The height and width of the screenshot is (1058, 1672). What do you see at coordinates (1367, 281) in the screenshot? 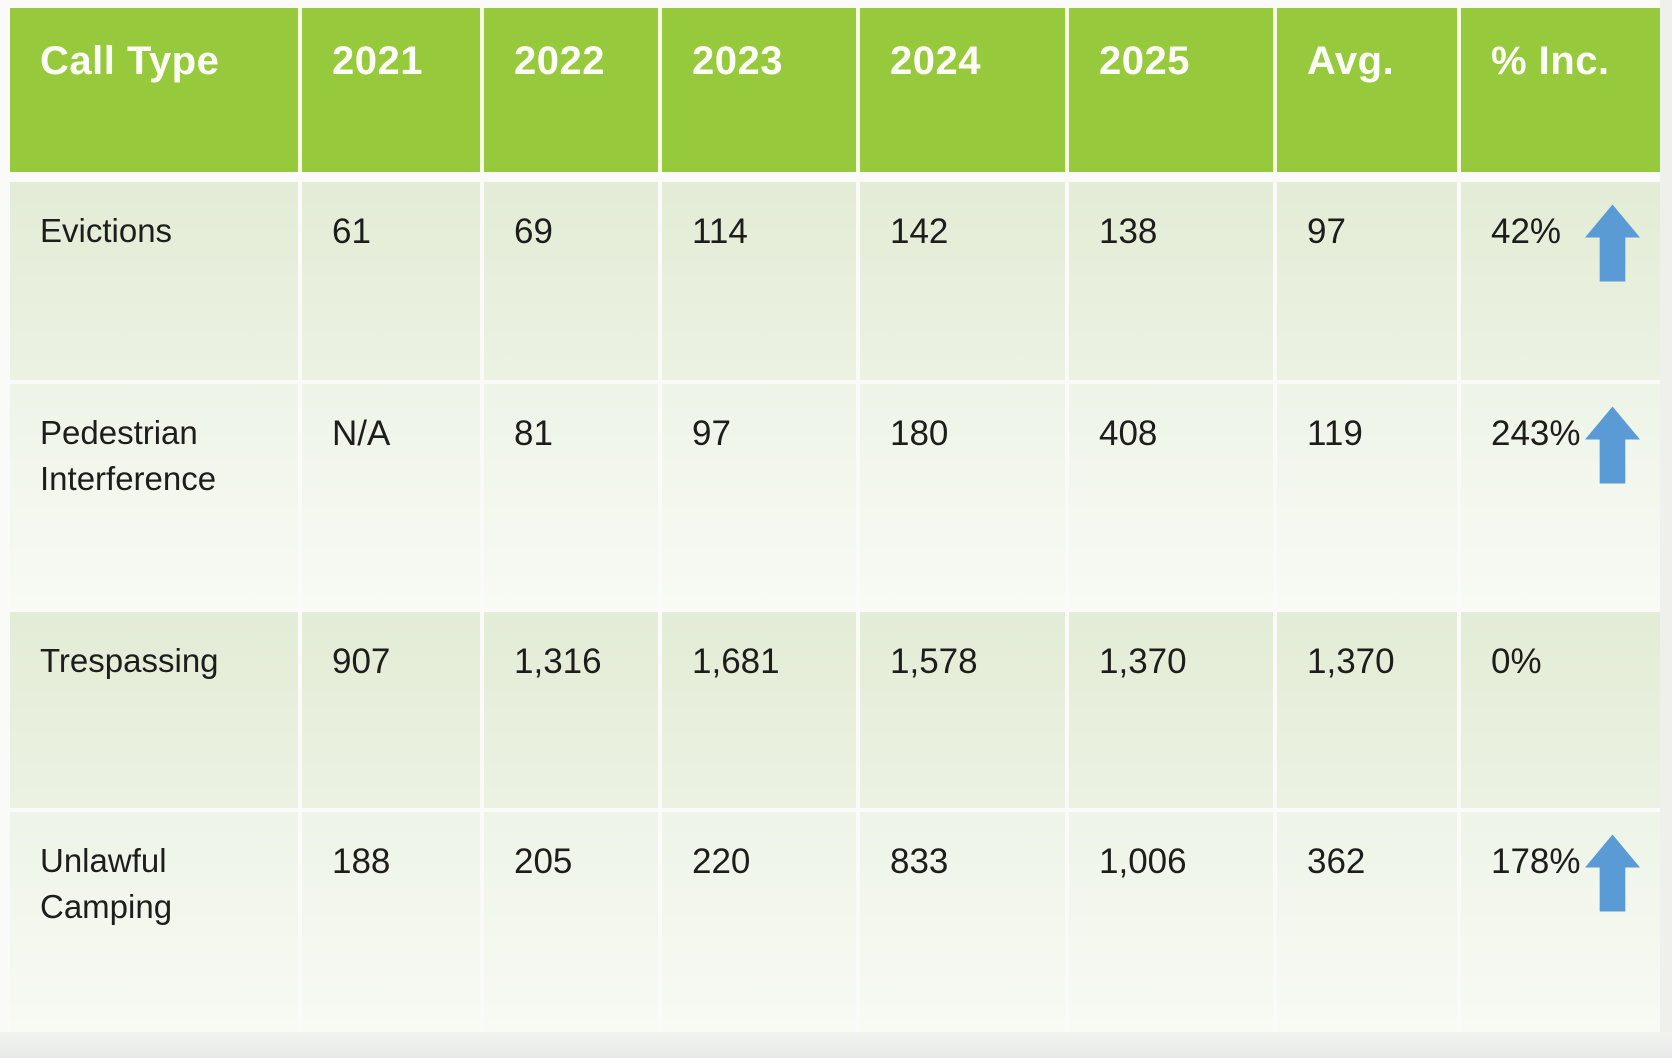
I see `value-cell-avg: 97` at bounding box center [1367, 281].